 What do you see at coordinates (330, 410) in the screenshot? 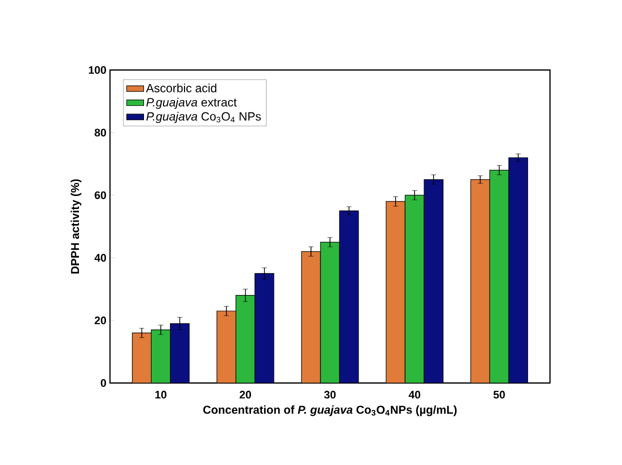
I see `x-axis-title: Concentration of P. guajava Co$_{3}$O$_{4}$NPs (µg/mL)` at bounding box center [330, 410].